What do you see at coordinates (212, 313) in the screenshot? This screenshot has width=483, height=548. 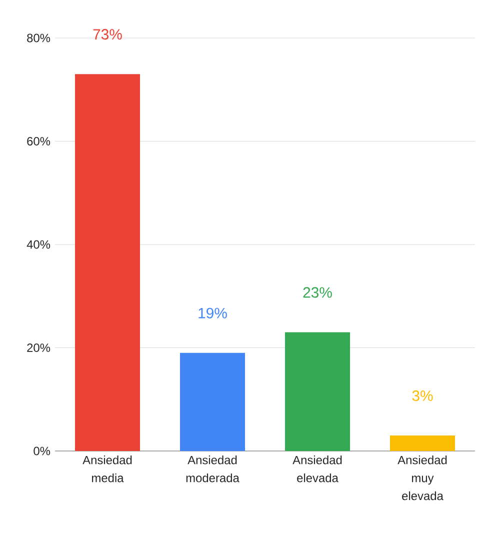 I see `data-label: 19%` at bounding box center [212, 313].